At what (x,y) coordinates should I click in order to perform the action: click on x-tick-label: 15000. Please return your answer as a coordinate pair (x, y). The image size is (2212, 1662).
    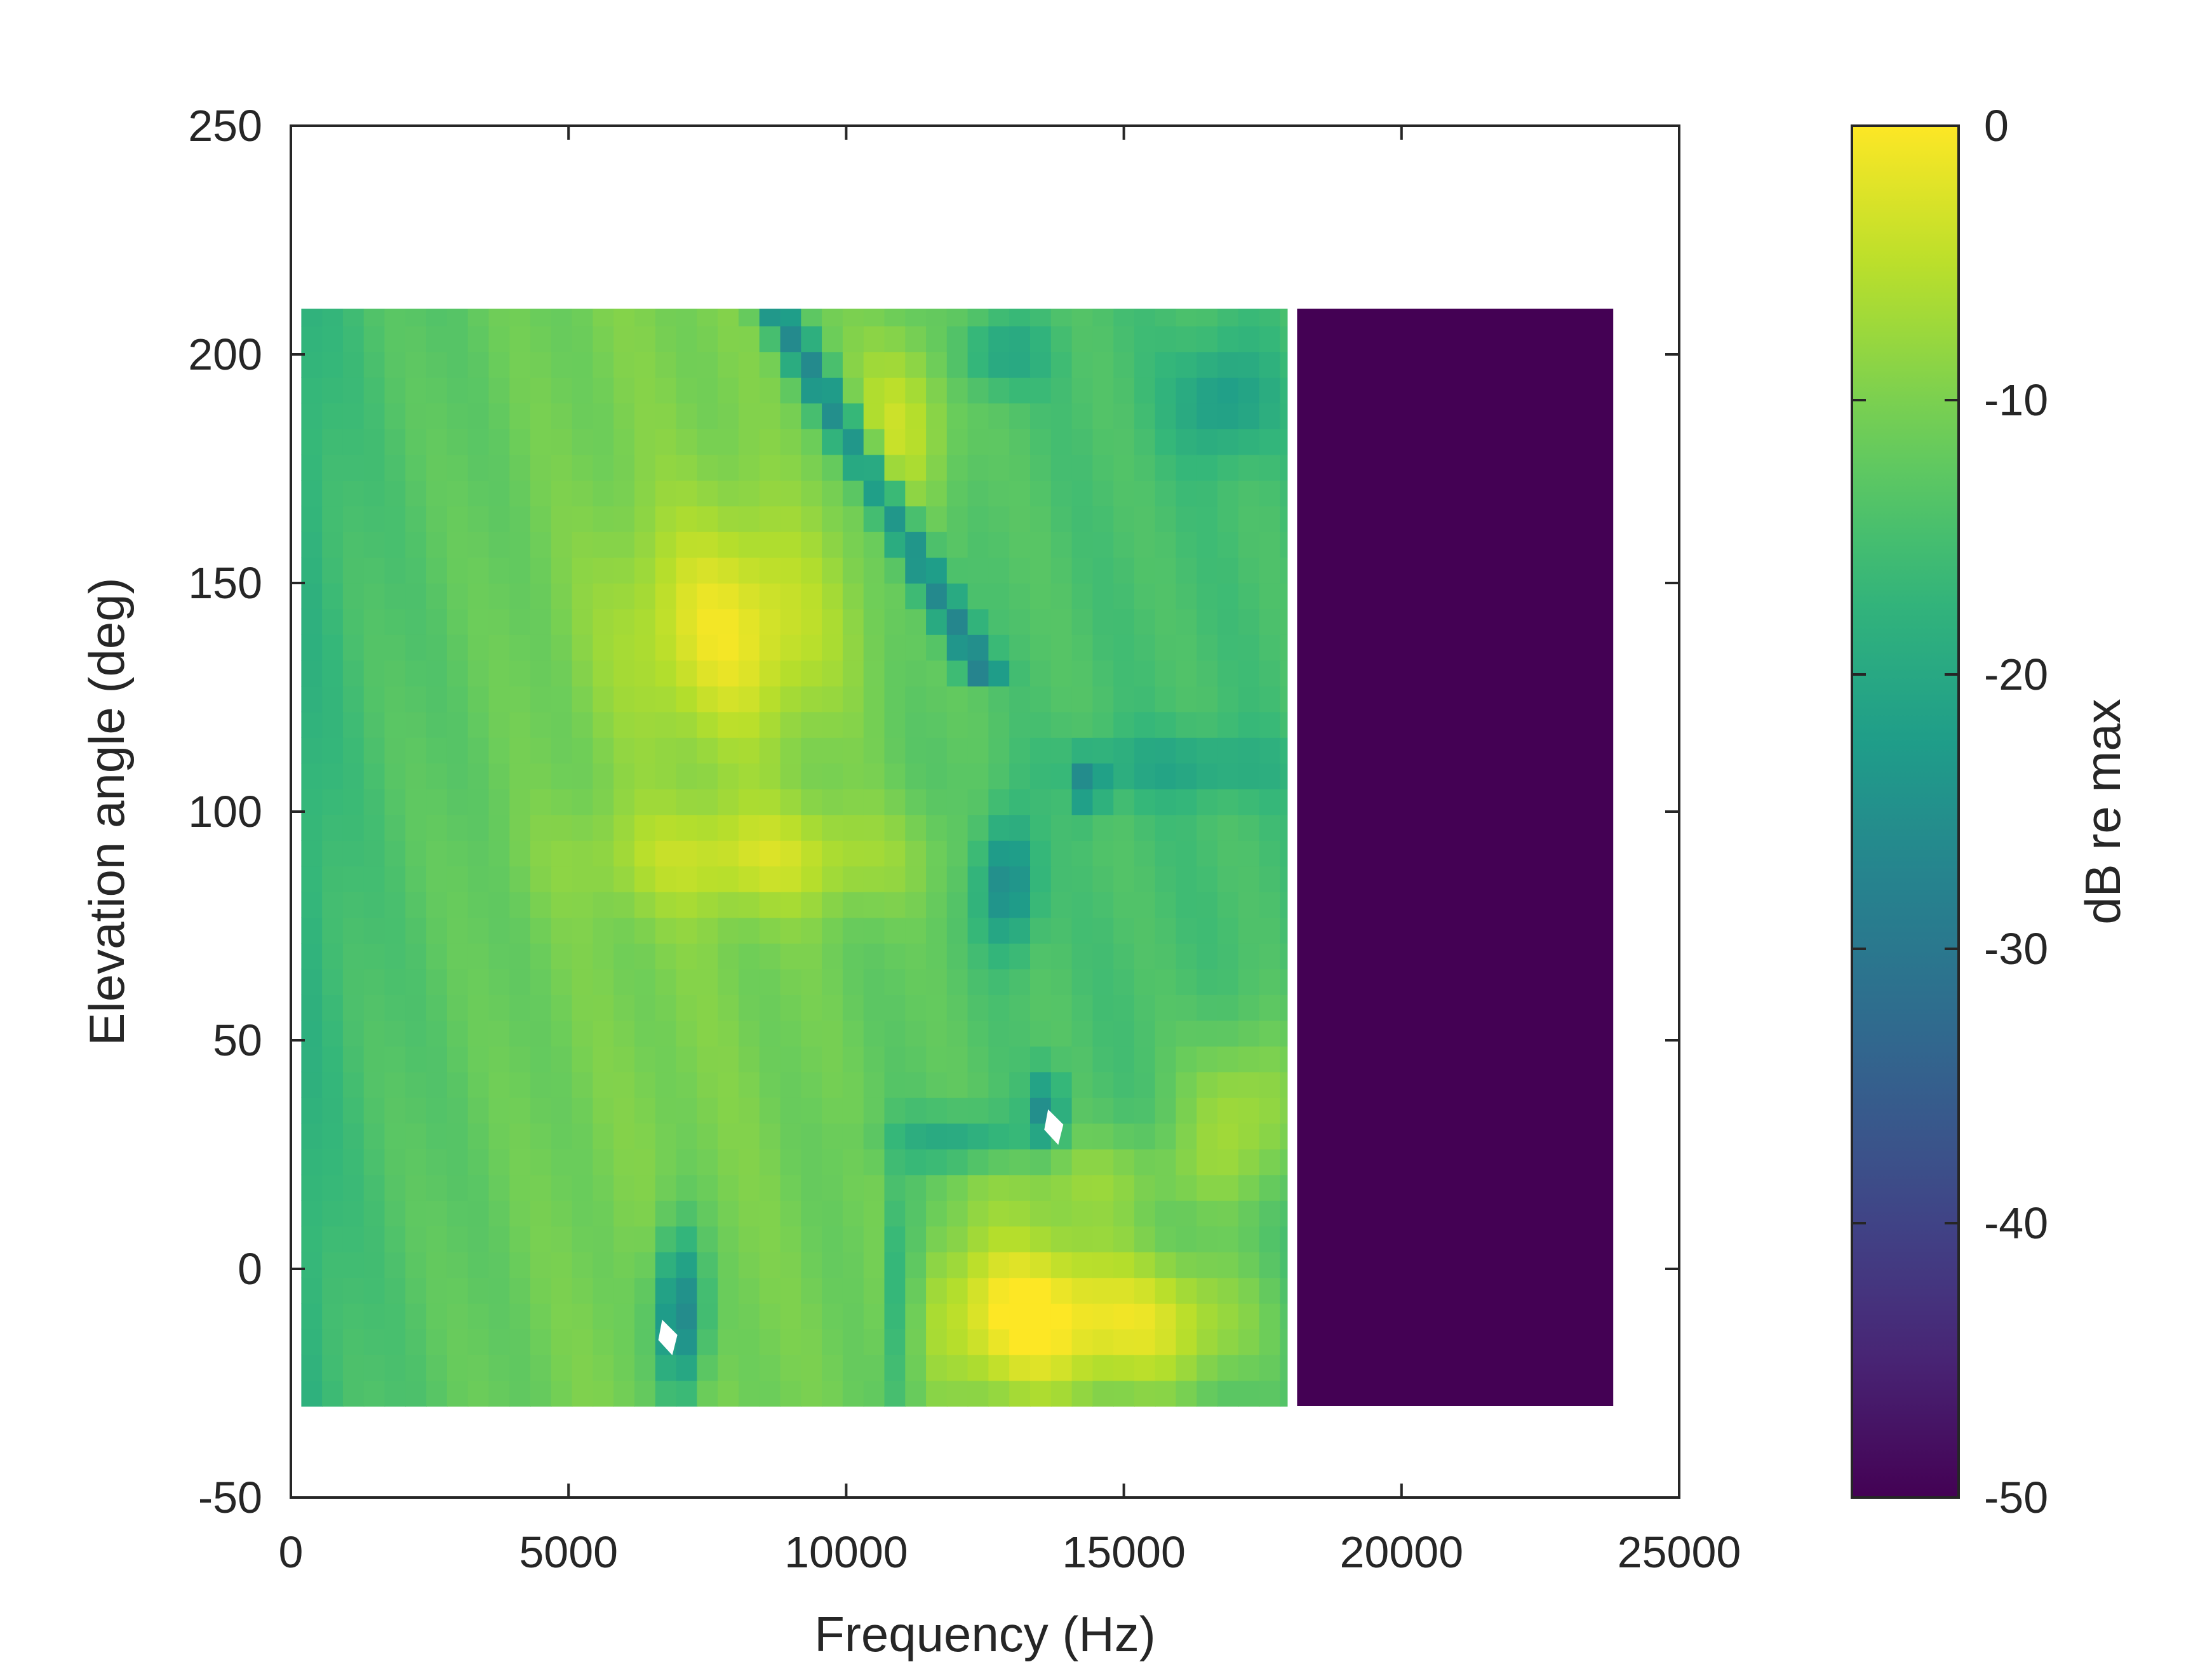
    Looking at the image, I should click on (1124, 1552).